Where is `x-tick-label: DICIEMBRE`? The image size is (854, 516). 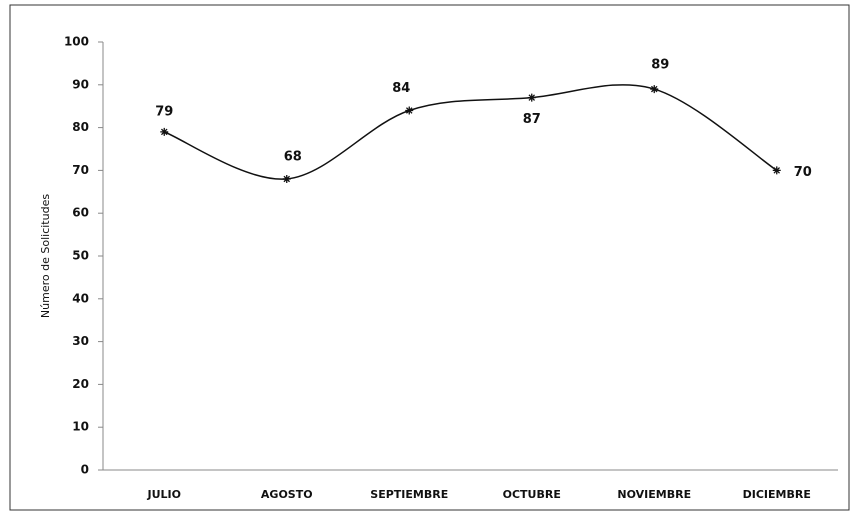
x-tick-label: DICIEMBRE is located at coordinates (777, 494).